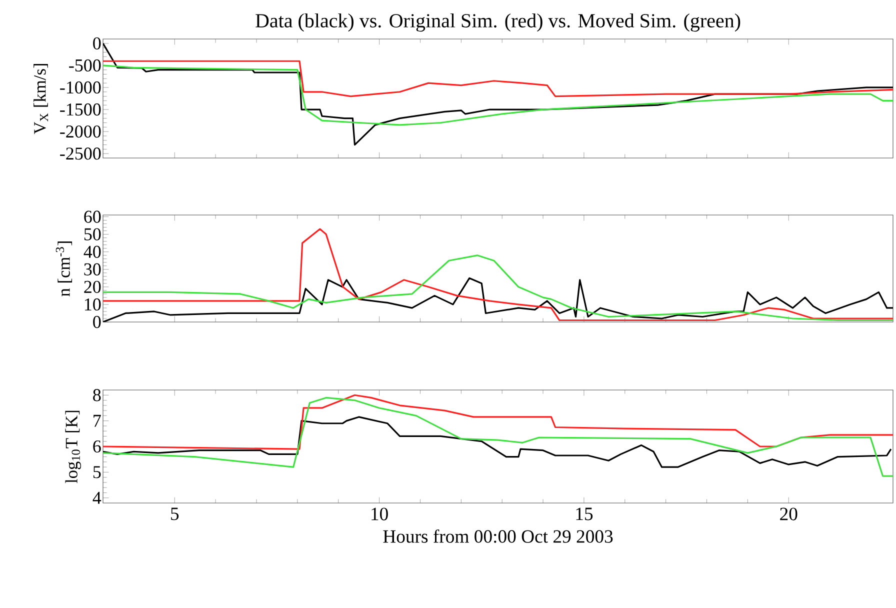 This screenshot has height=608, width=896. Describe the element at coordinates (41, 99) in the screenshot. I see `y-axis-title: V$_{X}$ [km/s]` at that location.